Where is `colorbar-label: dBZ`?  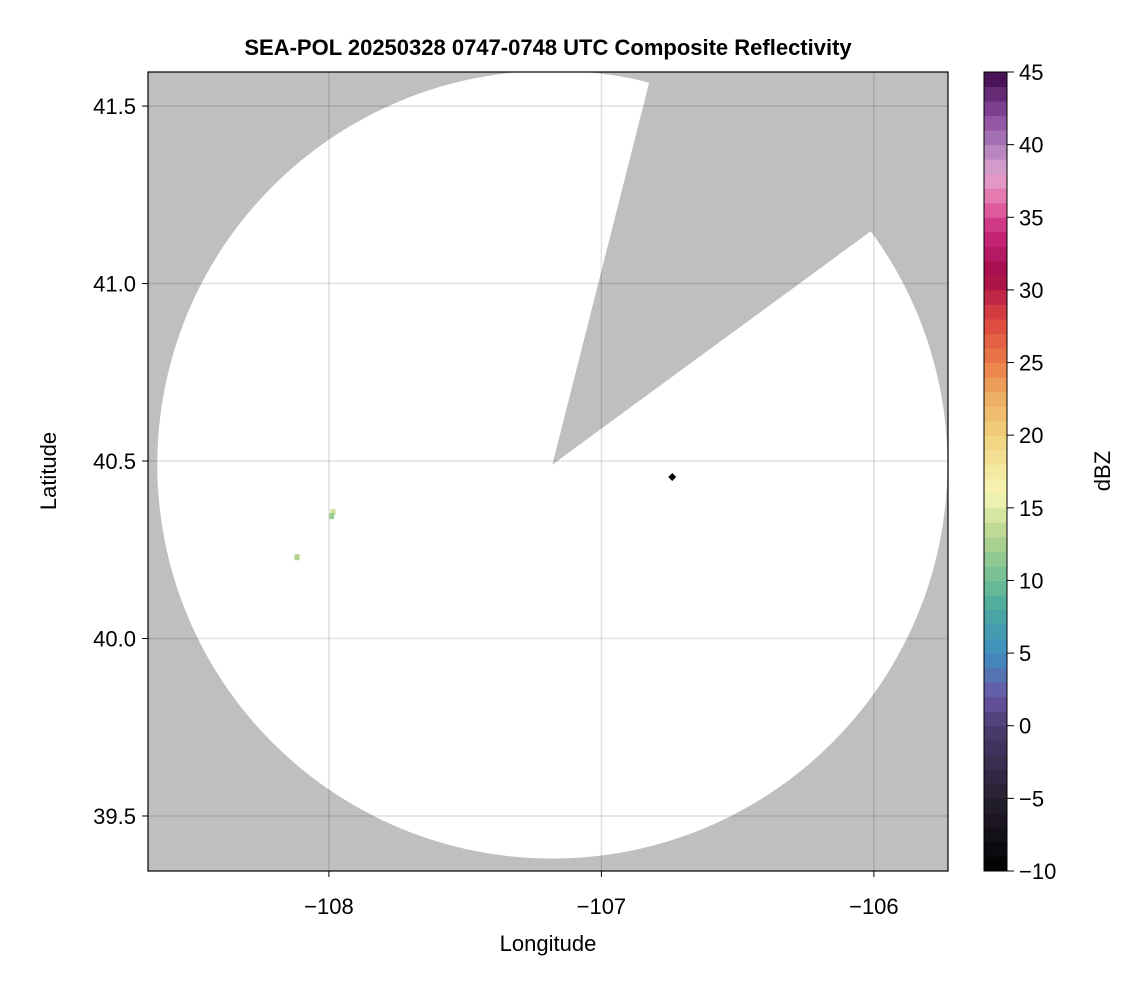
colorbar-label: dBZ is located at coordinates (1102, 471).